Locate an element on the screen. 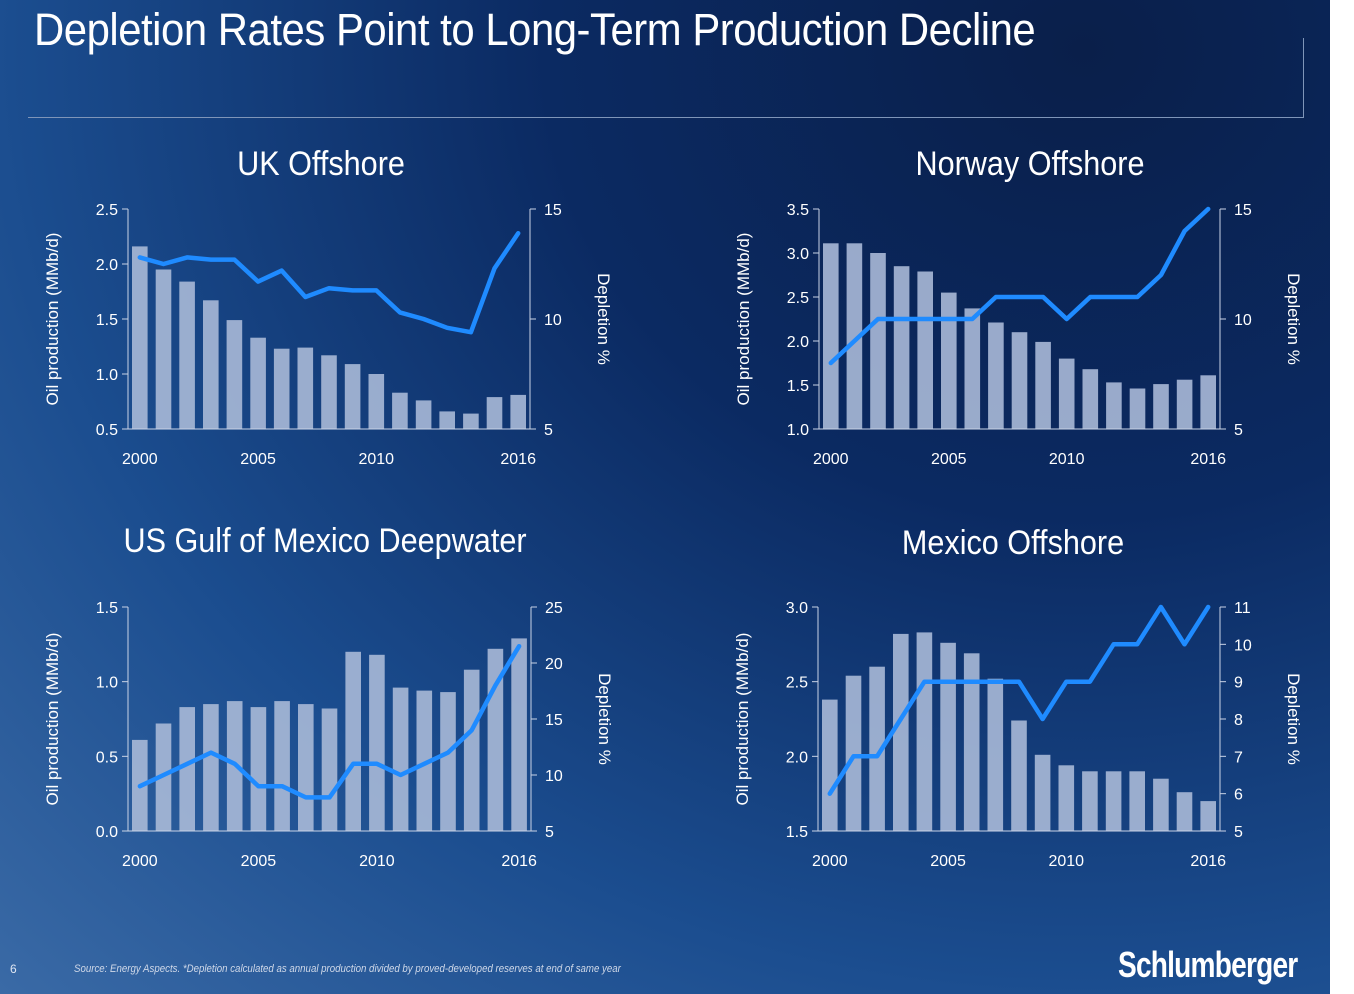 Image resolution: width=1354 pixels, height=994 pixels. right-tick-label: 10 is located at coordinates (554, 776).